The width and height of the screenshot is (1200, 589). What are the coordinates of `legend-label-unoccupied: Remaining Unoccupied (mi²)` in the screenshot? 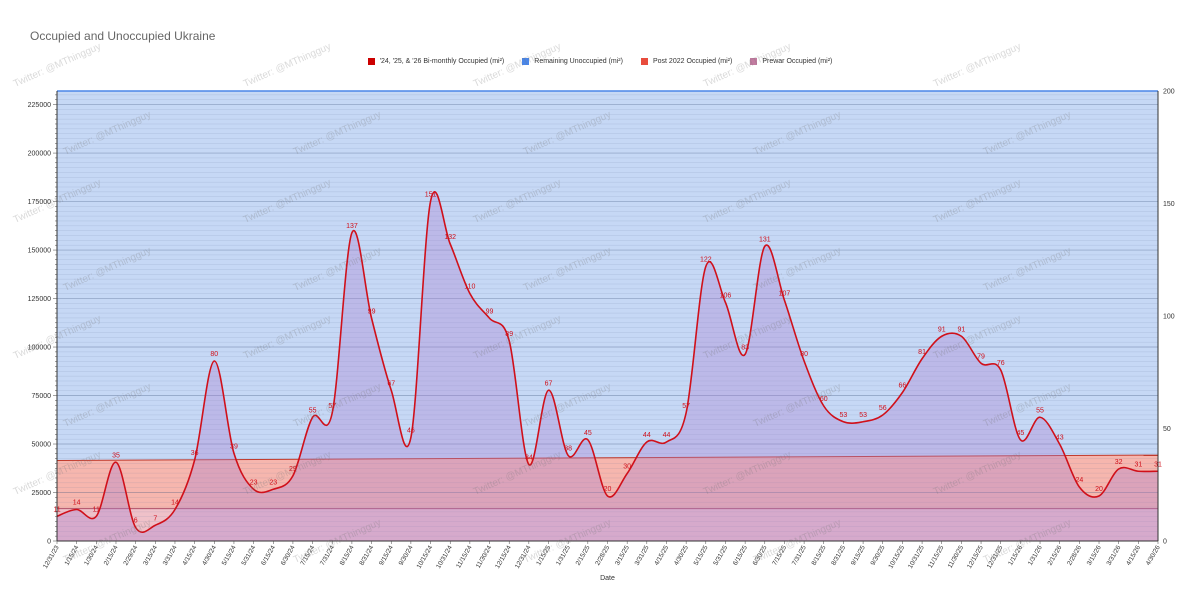 It's located at (578, 61).